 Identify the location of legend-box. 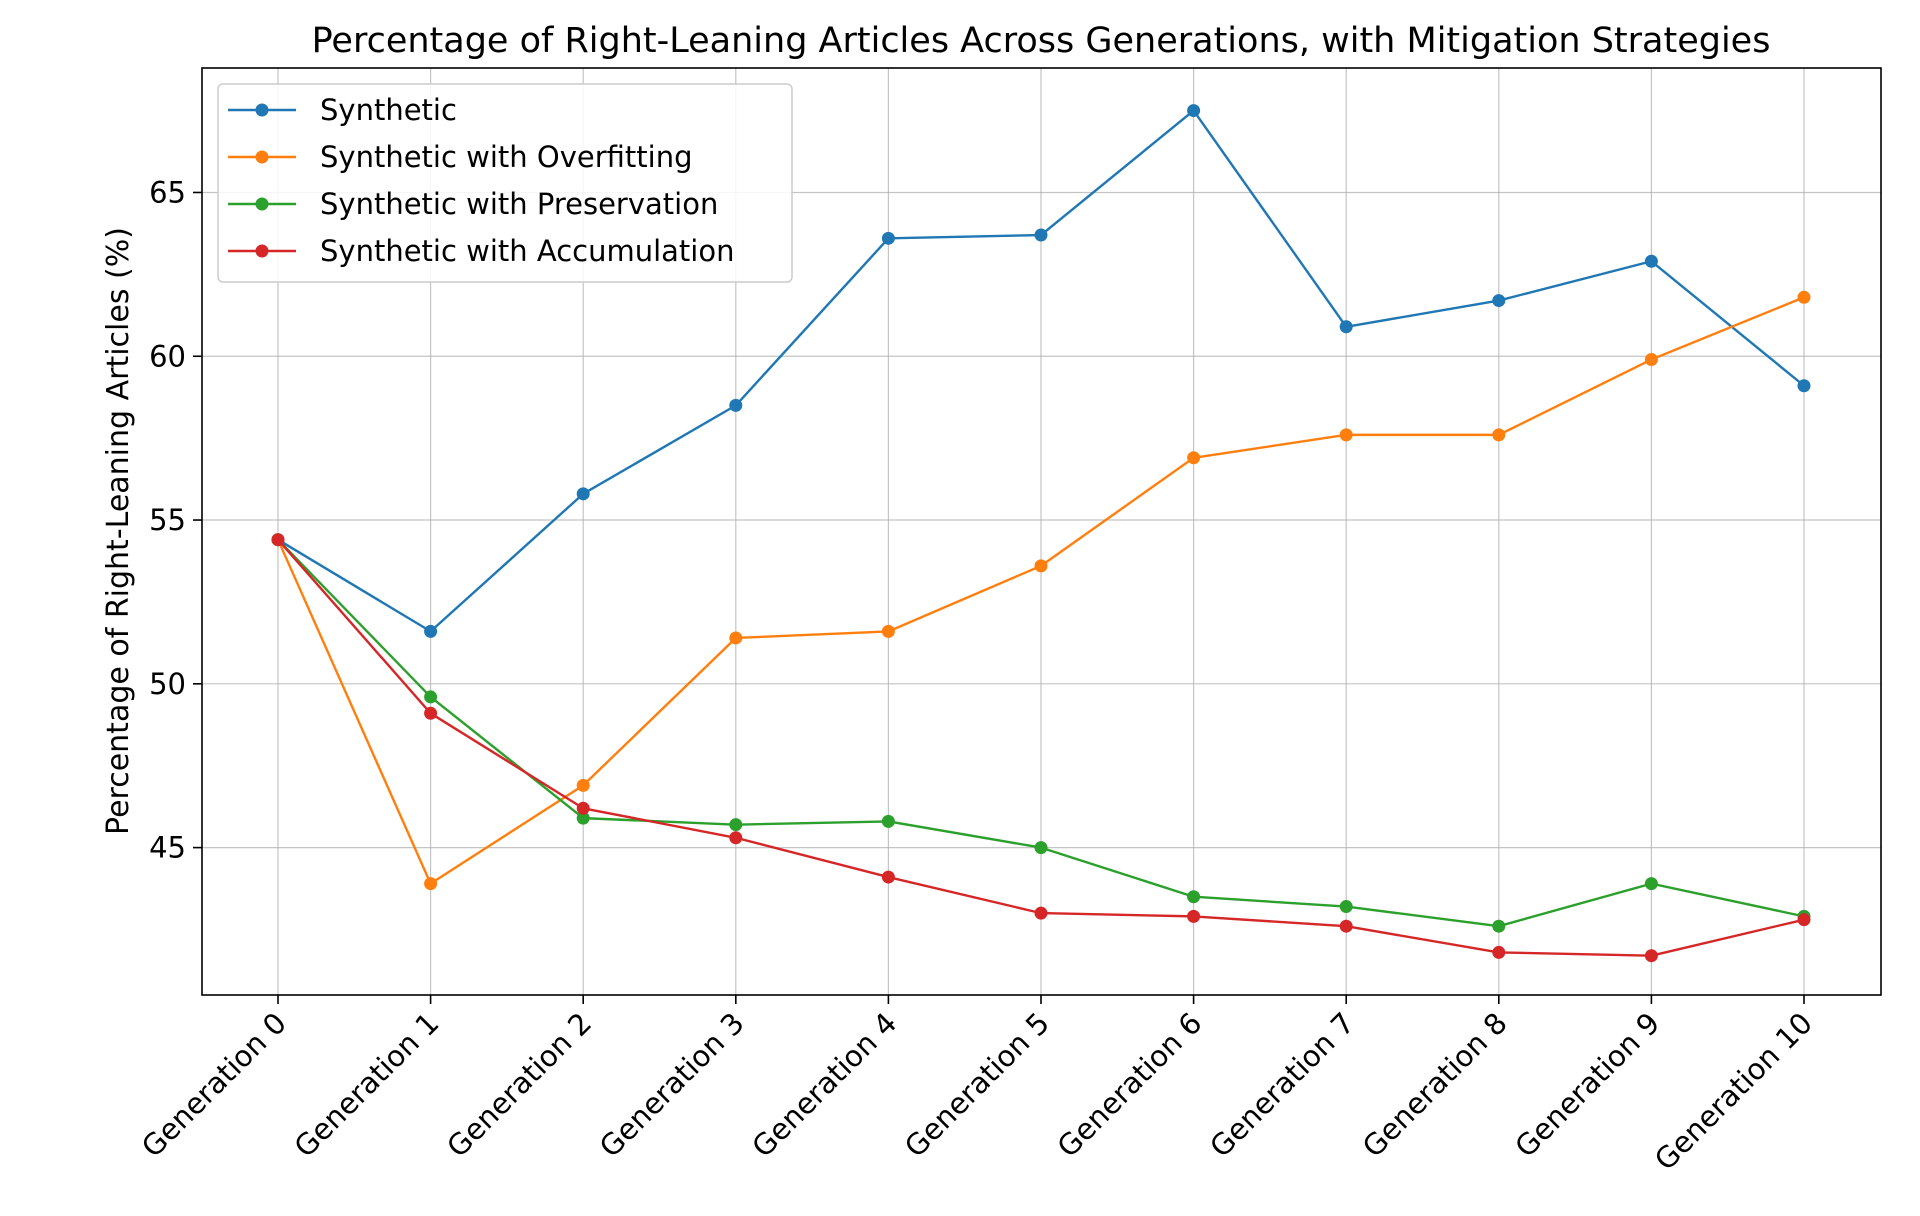
(505, 183).